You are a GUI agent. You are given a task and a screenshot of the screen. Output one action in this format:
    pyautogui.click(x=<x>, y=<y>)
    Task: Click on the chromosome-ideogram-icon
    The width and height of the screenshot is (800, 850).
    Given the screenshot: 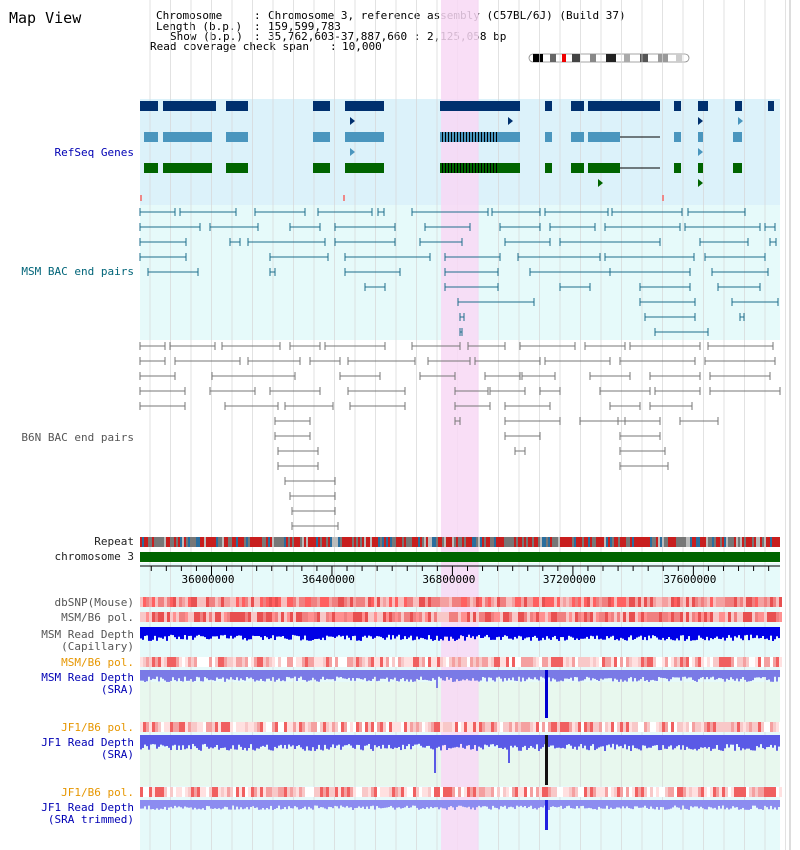 What is the action you would take?
    pyautogui.click(x=609, y=58)
    